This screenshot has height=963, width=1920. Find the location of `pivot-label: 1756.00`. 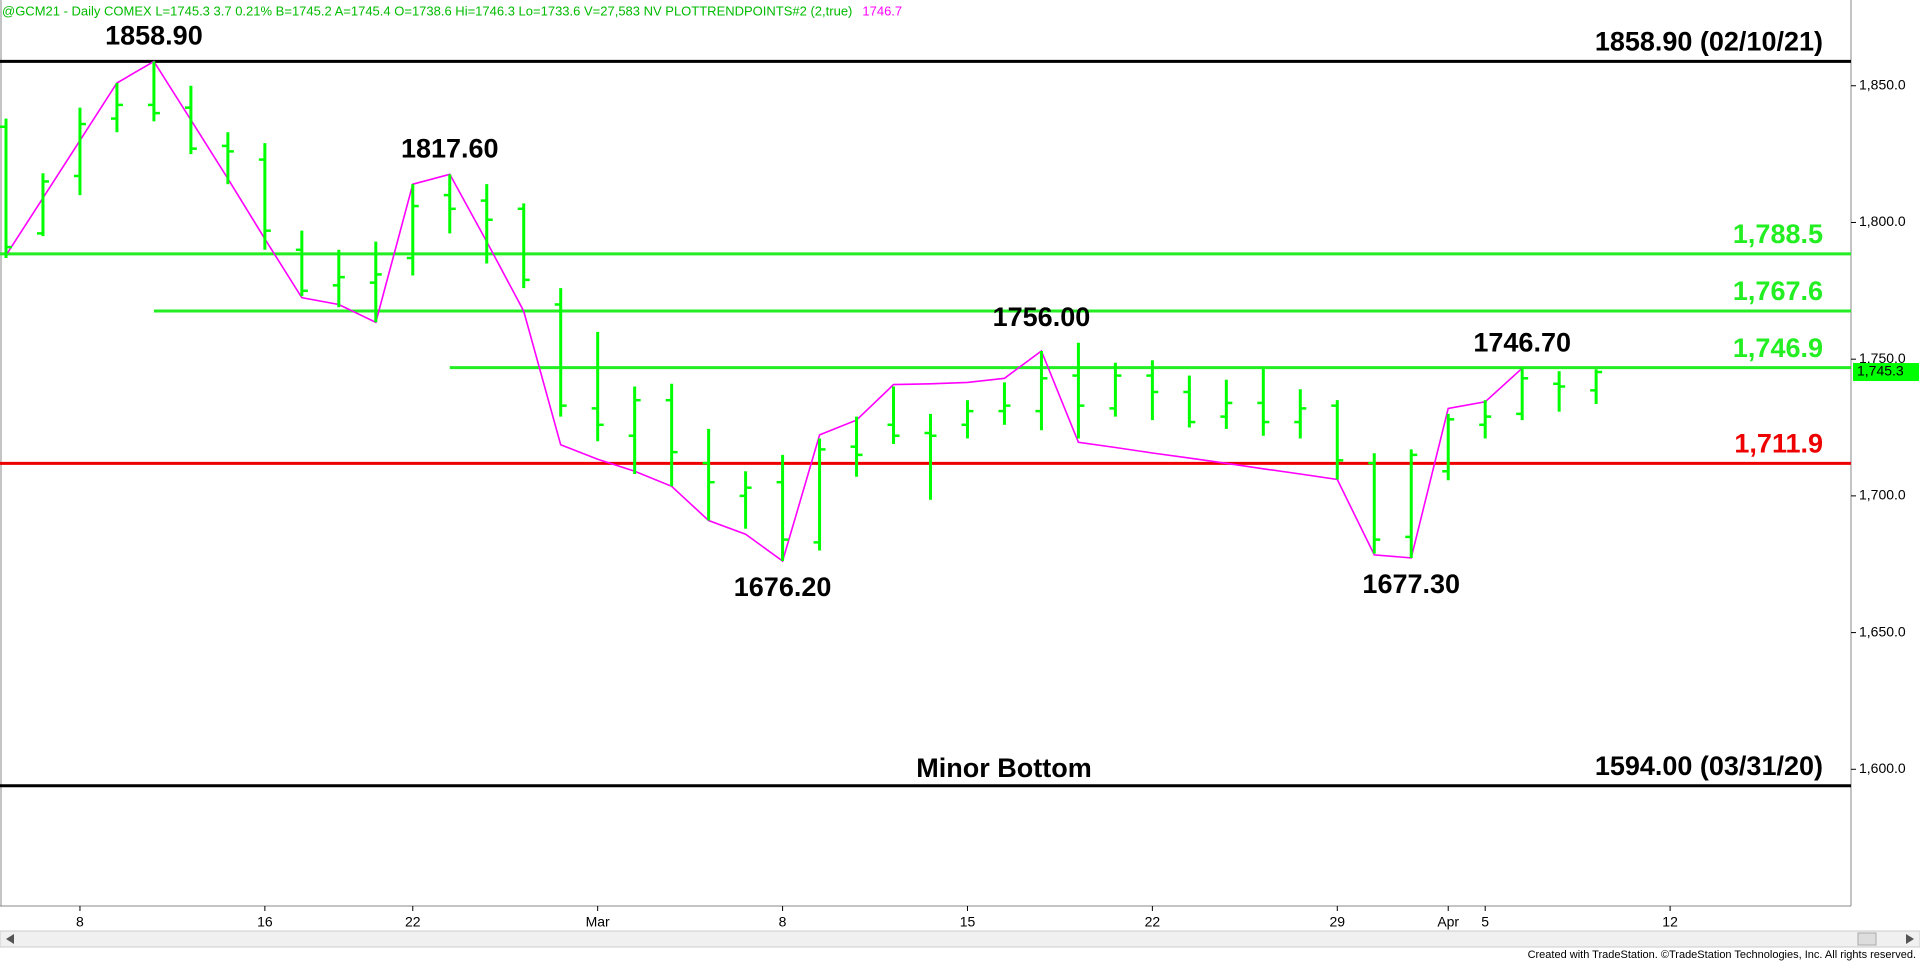

pivot-label: 1756.00 is located at coordinates (1042, 317).